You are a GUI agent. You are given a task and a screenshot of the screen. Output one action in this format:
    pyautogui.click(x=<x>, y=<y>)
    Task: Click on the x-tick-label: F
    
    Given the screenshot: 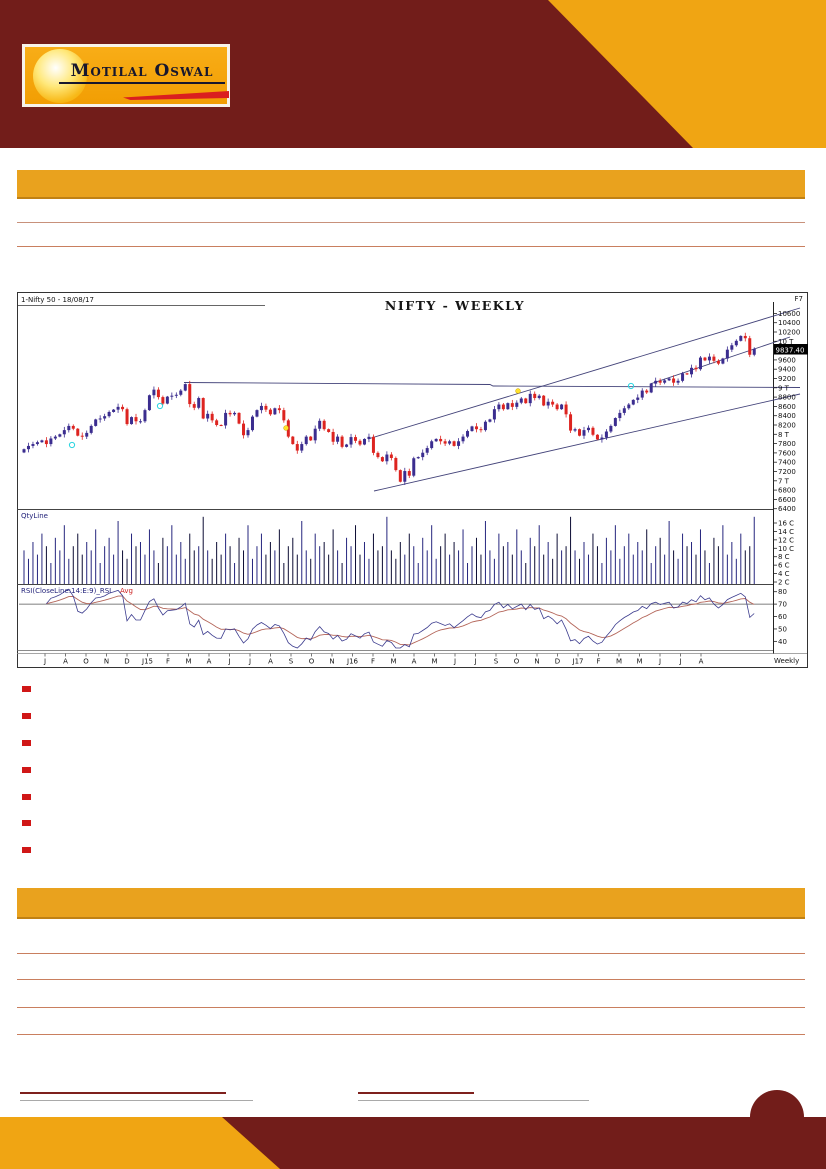 What is the action you would take?
    pyautogui.click(x=598, y=662)
    